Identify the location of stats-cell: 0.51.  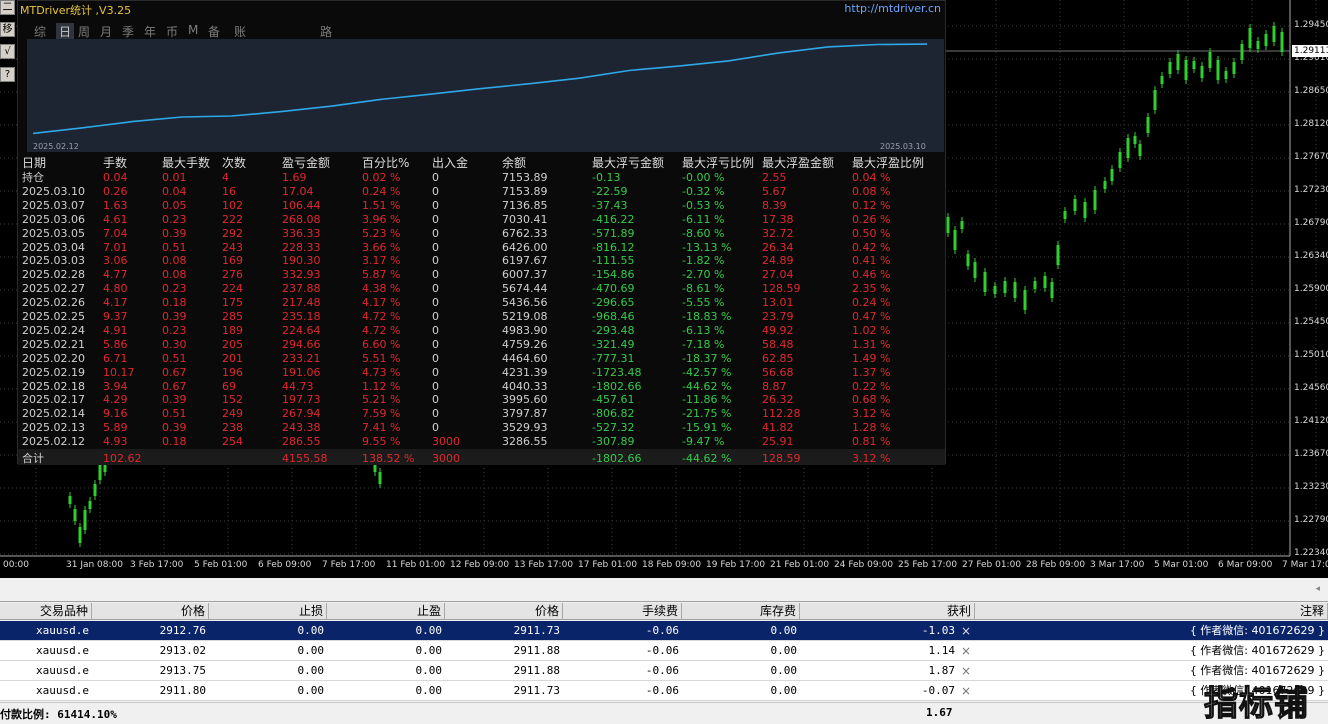
(174, 414).